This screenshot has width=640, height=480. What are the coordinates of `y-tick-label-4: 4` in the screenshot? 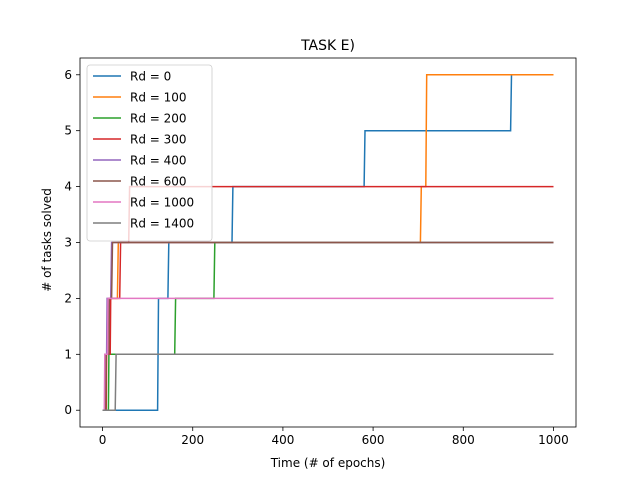 It's located at (68, 187).